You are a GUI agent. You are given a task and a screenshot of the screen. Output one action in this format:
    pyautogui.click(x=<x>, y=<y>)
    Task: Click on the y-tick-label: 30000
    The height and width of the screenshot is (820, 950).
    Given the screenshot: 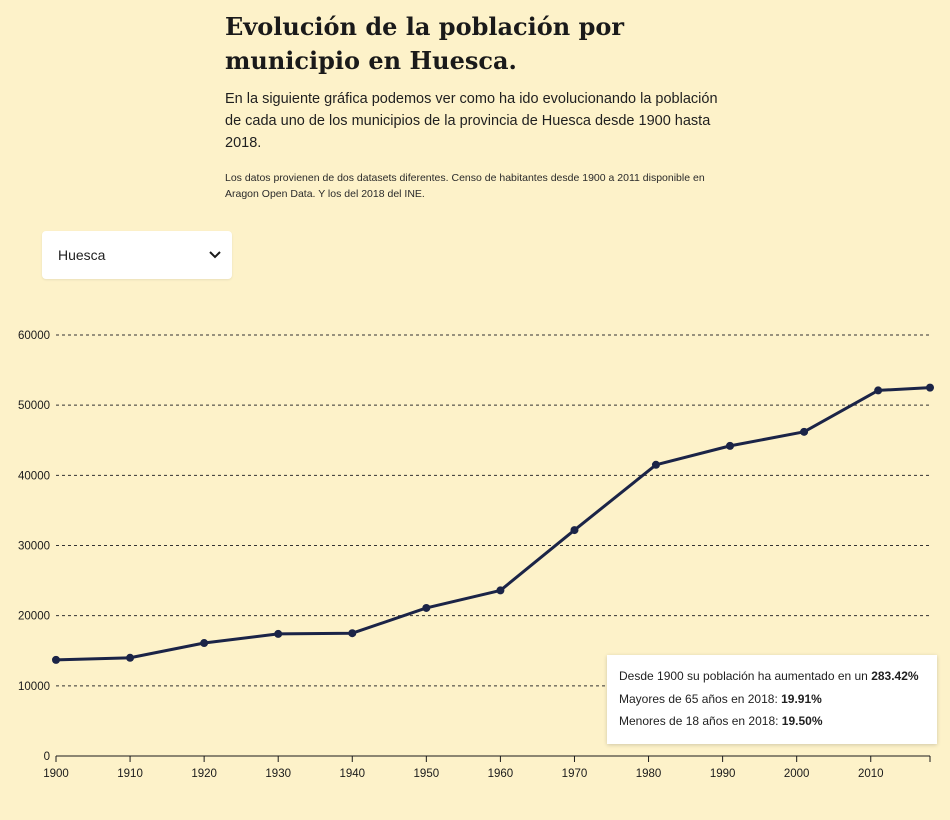 What is the action you would take?
    pyautogui.click(x=34, y=547)
    